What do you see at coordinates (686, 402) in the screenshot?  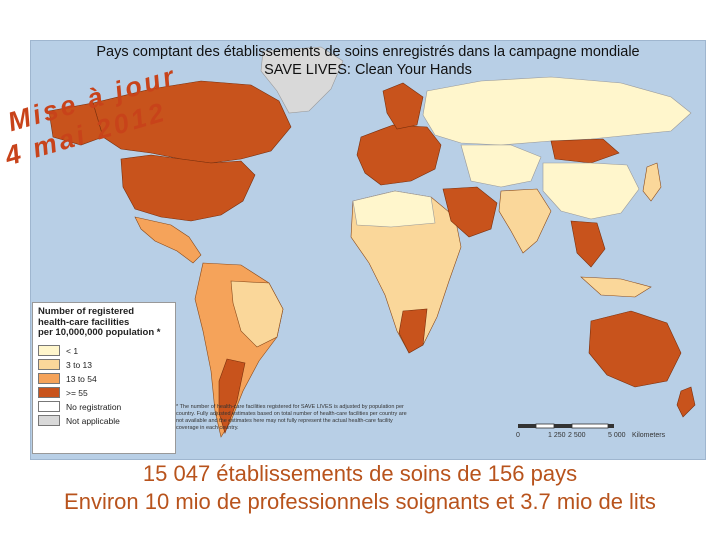 I see `region-new-zealand` at bounding box center [686, 402].